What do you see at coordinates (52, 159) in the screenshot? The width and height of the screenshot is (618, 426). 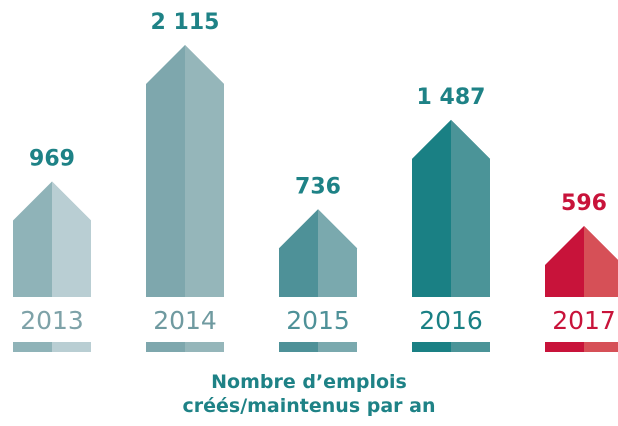 I see `value-label: 969` at bounding box center [52, 159].